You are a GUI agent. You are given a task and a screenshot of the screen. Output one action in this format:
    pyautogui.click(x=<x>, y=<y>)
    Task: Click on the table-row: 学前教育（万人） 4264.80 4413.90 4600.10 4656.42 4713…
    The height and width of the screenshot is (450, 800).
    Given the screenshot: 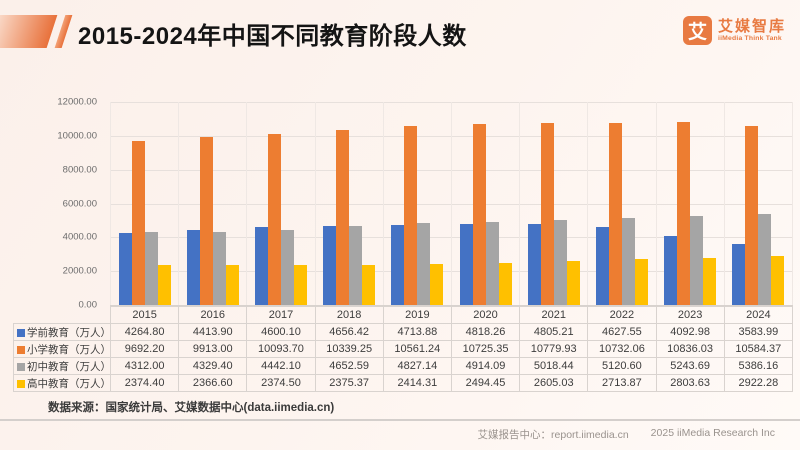 What is the action you would take?
    pyautogui.click(x=403, y=332)
    